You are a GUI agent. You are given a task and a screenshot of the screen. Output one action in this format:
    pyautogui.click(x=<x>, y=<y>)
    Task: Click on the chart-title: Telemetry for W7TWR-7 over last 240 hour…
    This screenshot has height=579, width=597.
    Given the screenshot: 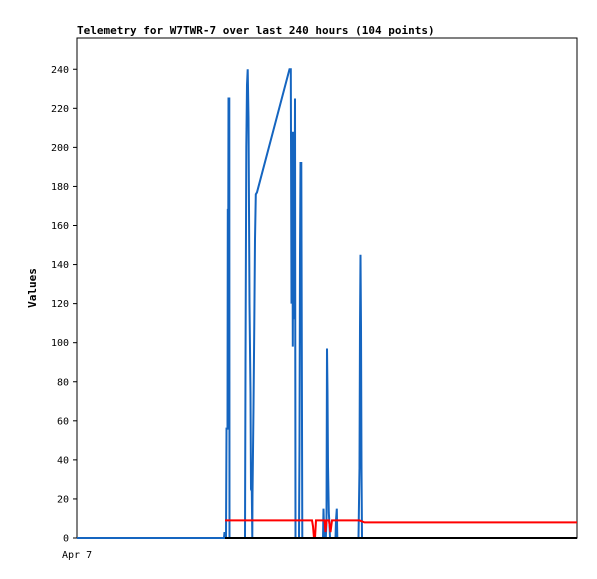 What is the action you would take?
    pyautogui.click(x=256, y=30)
    